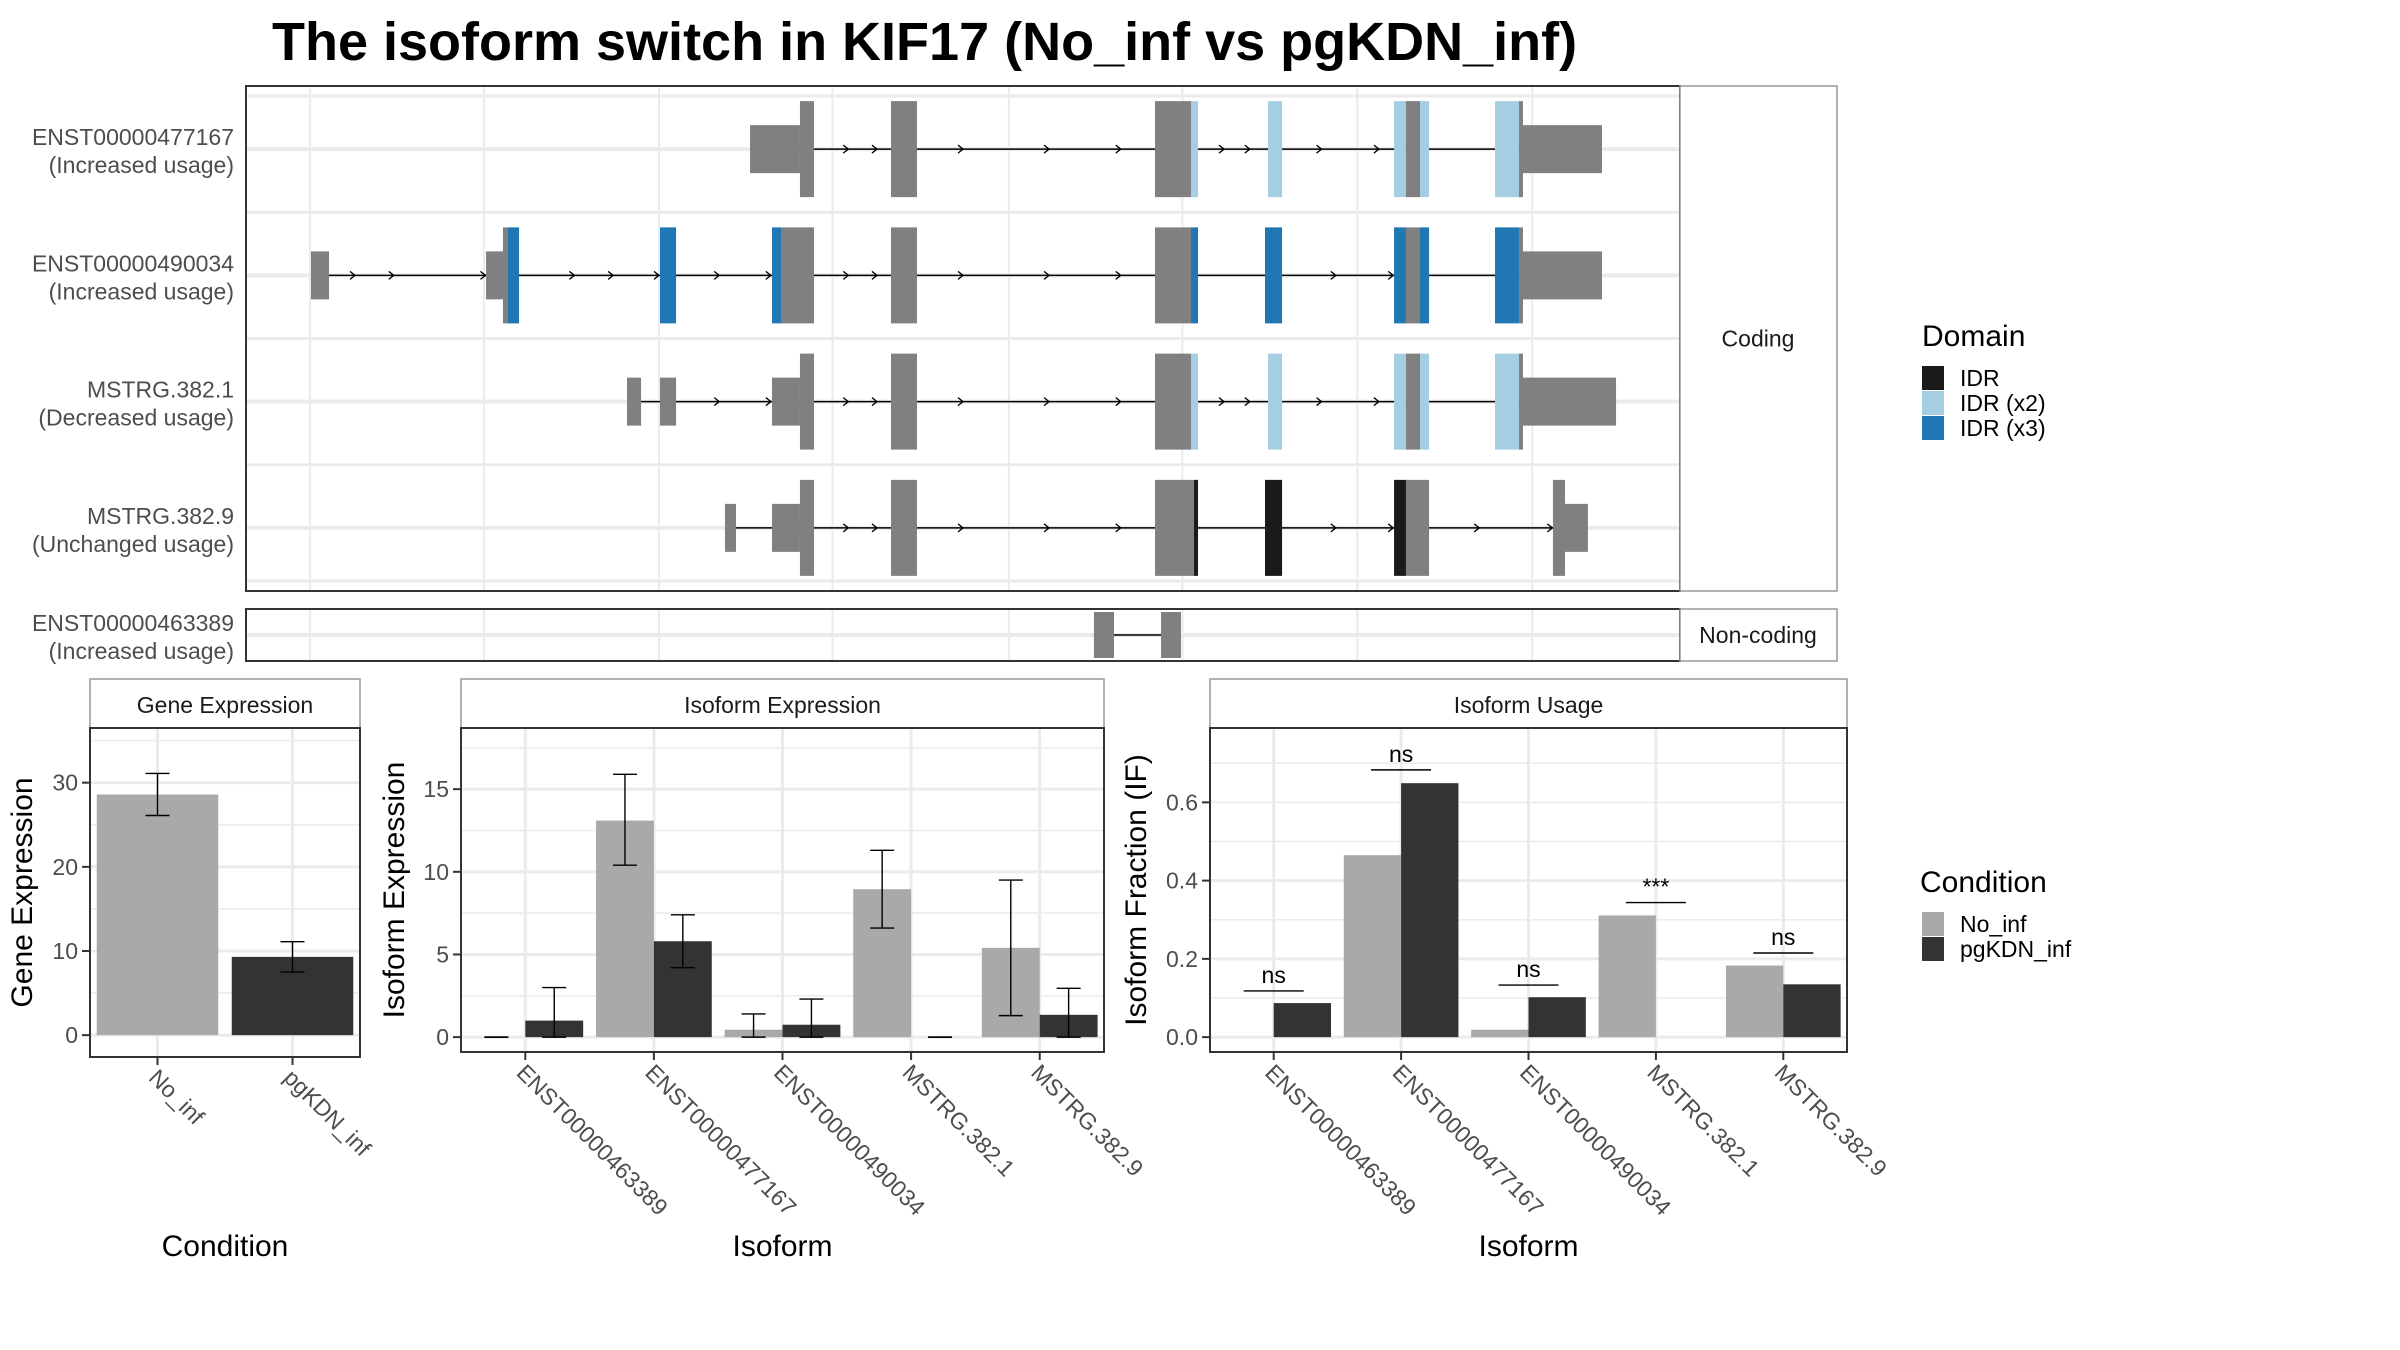  What do you see at coordinates (1980, 378) in the screenshot?
I see `domain-legend-label: IDR` at bounding box center [1980, 378].